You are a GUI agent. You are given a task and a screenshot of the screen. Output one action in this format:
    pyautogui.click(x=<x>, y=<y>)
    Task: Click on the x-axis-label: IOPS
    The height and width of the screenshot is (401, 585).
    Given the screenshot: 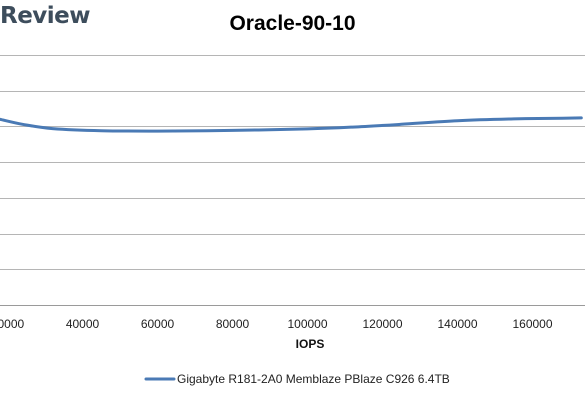 What is the action you would take?
    pyautogui.click(x=310, y=344)
    